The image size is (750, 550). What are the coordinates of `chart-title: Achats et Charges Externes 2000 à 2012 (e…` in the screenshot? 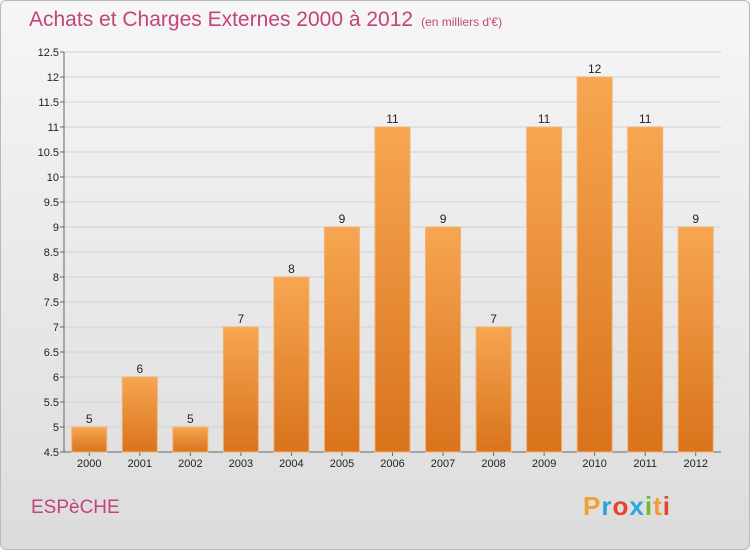 It's located at (265, 20).